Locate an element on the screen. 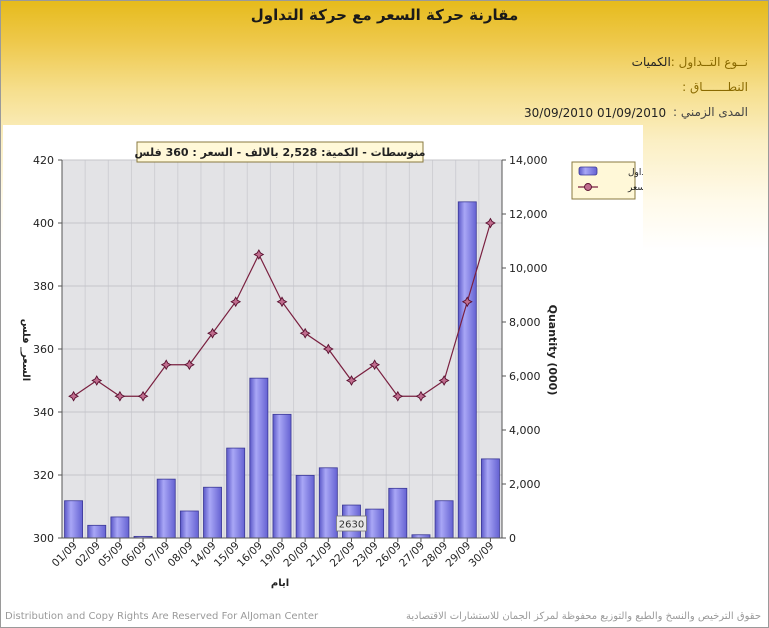  x-axis-title: ايام is located at coordinates (280, 583).